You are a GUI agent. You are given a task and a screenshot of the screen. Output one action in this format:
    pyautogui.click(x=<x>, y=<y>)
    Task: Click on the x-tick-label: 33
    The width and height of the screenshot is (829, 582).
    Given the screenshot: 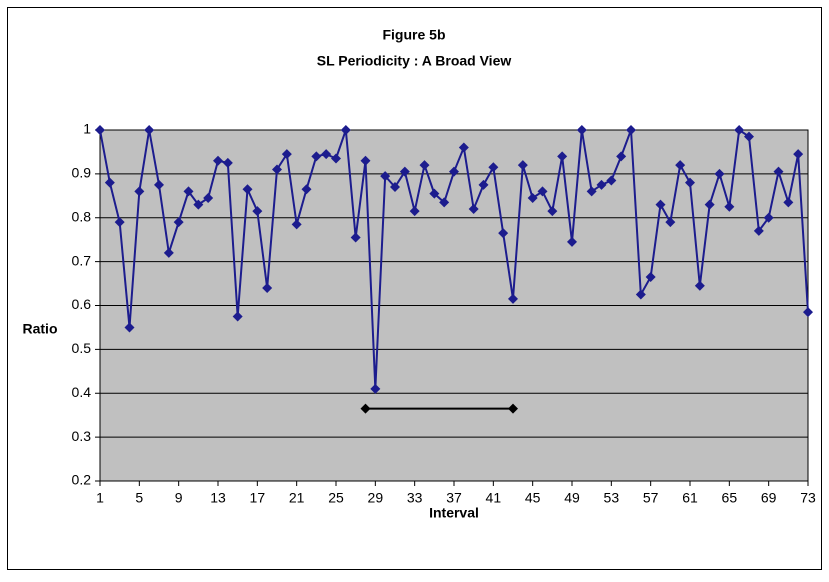 What is the action you would take?
    pyautogui.click(x=415, y=498)
    